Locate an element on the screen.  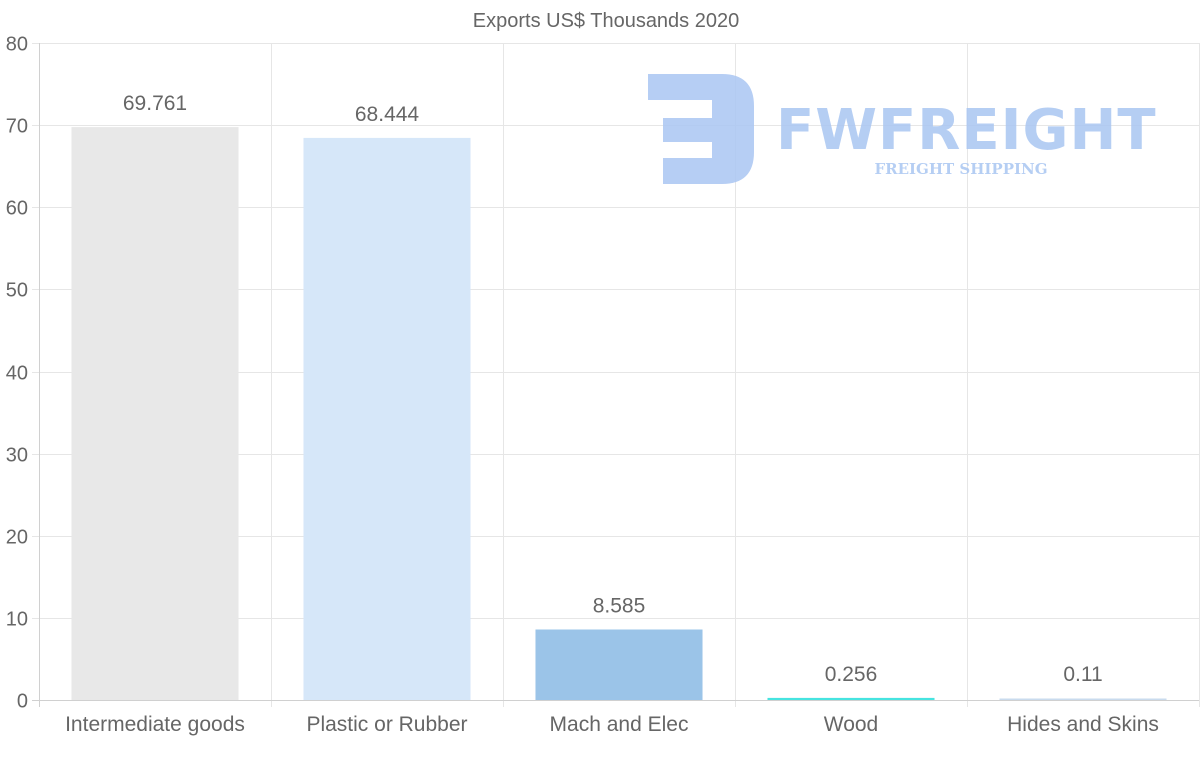
y-tick-label: 20 is located at coordinates (17, 538).